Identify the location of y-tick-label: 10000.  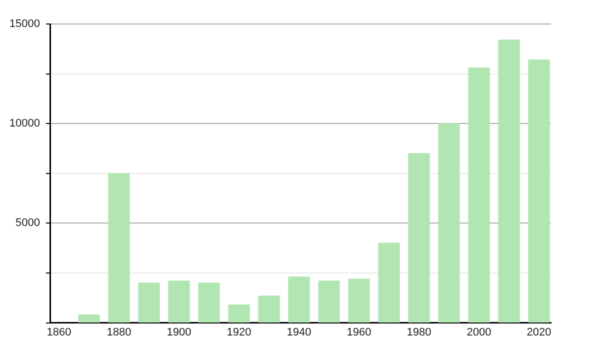
(24, 124).